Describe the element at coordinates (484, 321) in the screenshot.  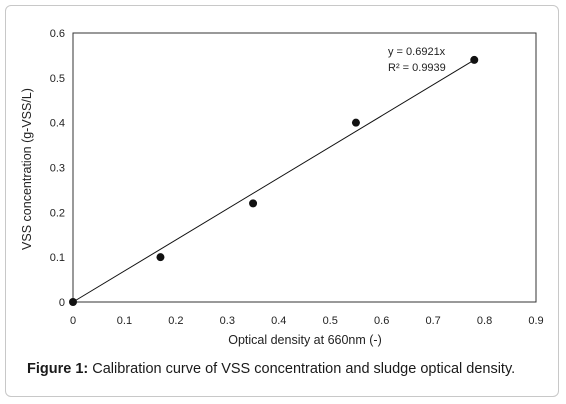
I see `x-tick-label: 0.8` at that location.